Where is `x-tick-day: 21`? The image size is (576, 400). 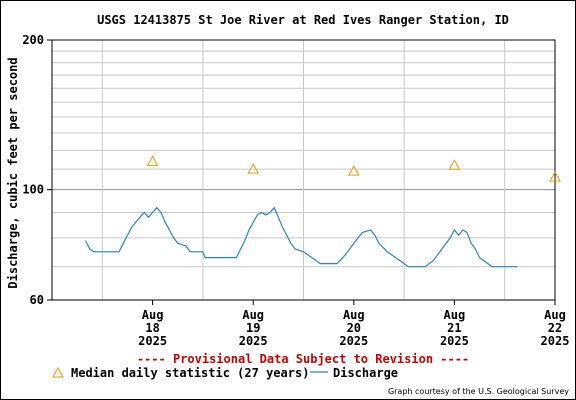 x-tick-day: 21 is located at coordinates (454, 328).